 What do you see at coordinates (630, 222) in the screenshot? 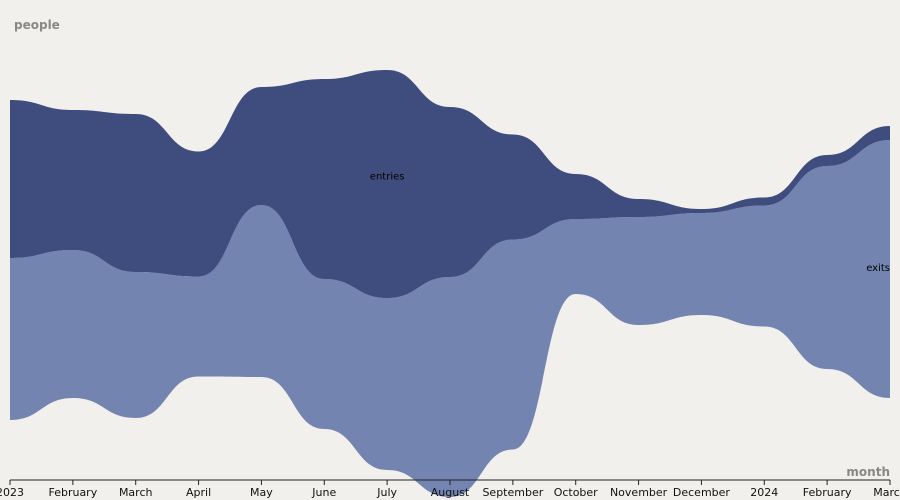
I see `series-labels: exits entries` at bounding box center [630, 222].